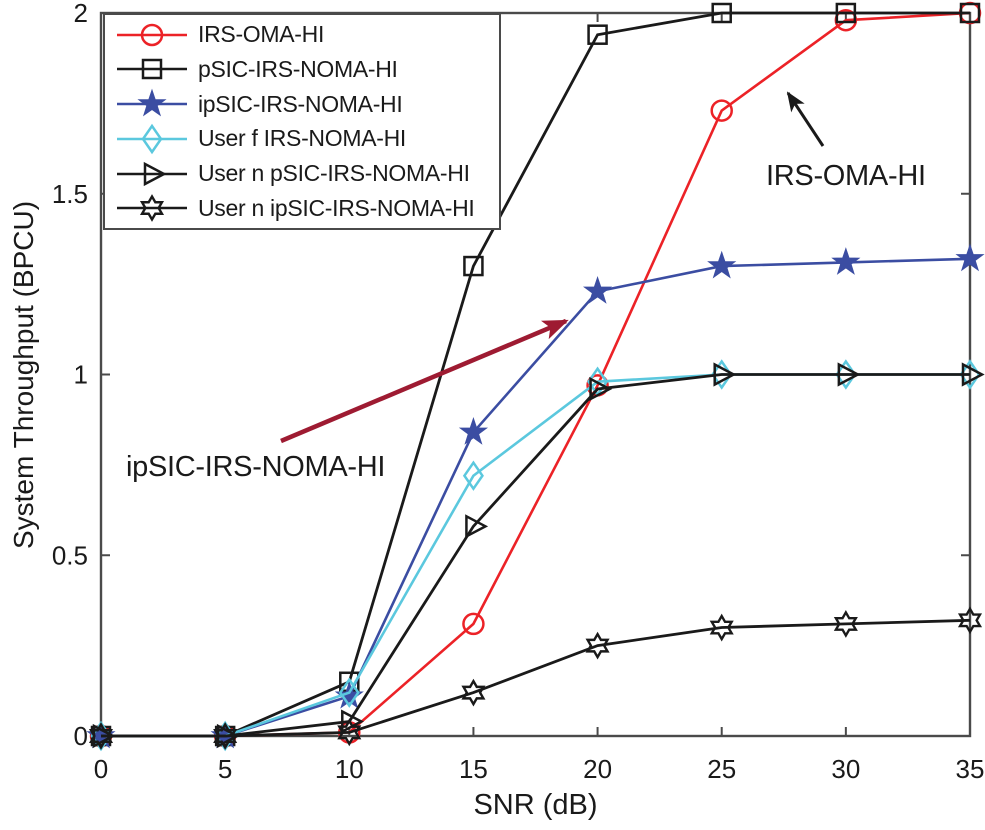  What do you see at coordinates (152, 34) in the screenshot?
I see `circle-marker-sample-icon` at bounding box center [152, 34].